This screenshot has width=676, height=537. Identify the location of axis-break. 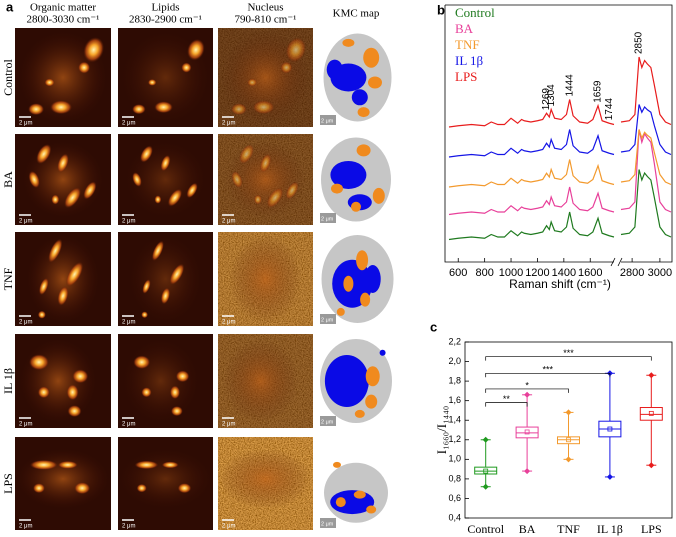
(616, 262).